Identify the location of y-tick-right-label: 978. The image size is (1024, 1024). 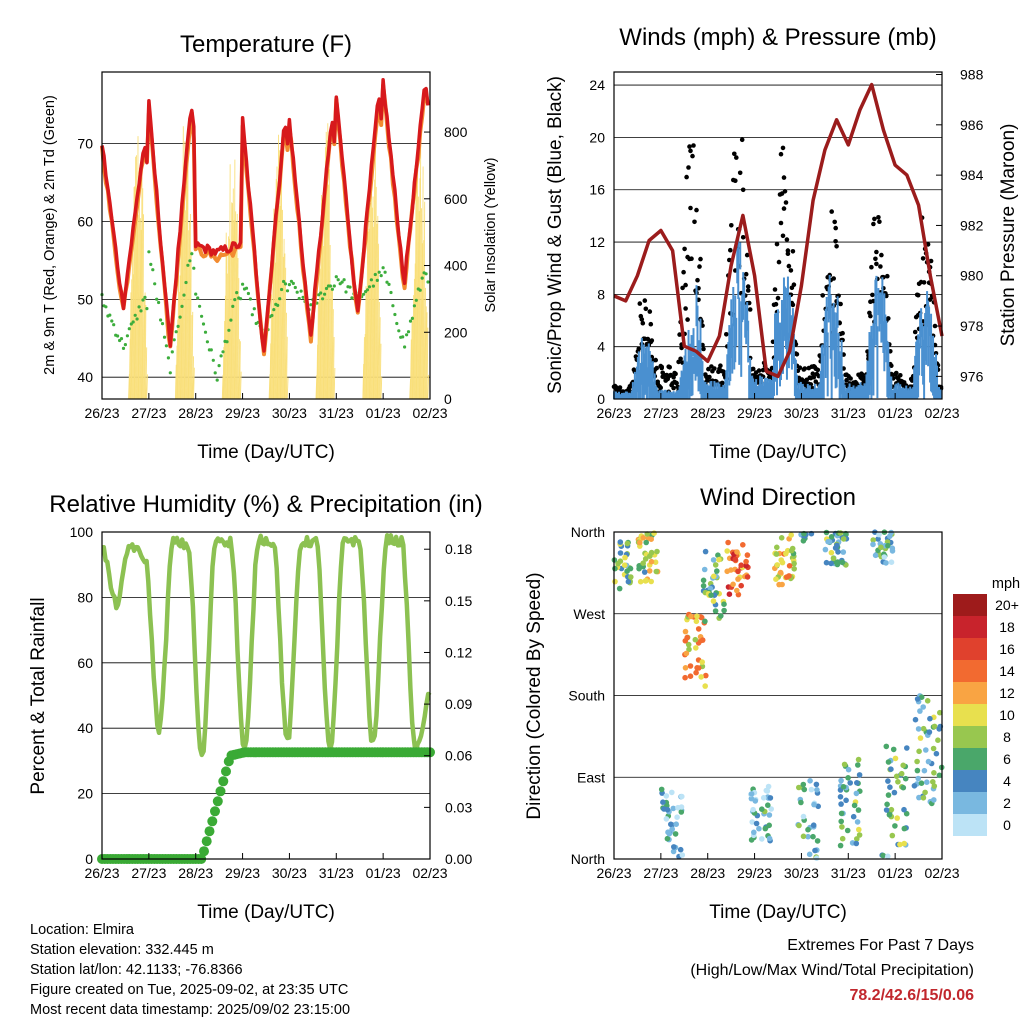
(972, 326).